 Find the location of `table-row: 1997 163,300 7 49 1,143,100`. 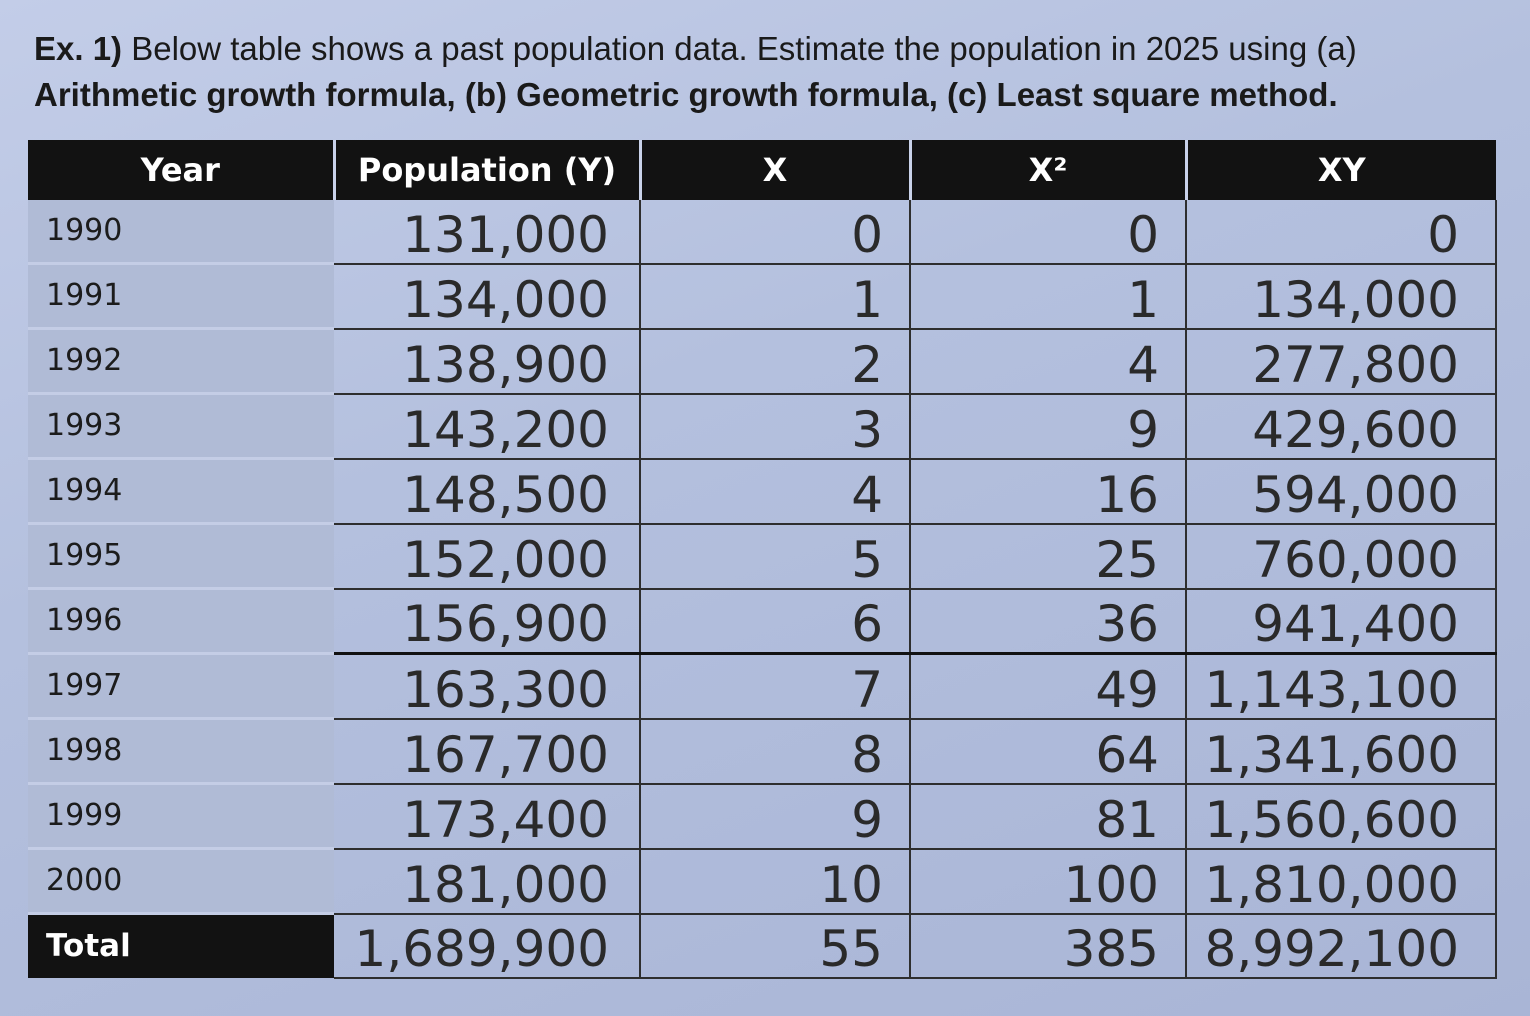

table-row: 1997 163,300 7 49 1,143,100 is located at coordinates (762, 686).